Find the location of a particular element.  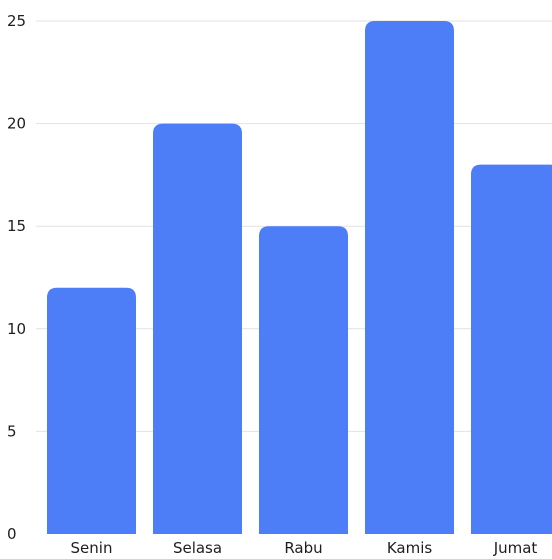

bar-jumat is located at coordinates (511, 349).